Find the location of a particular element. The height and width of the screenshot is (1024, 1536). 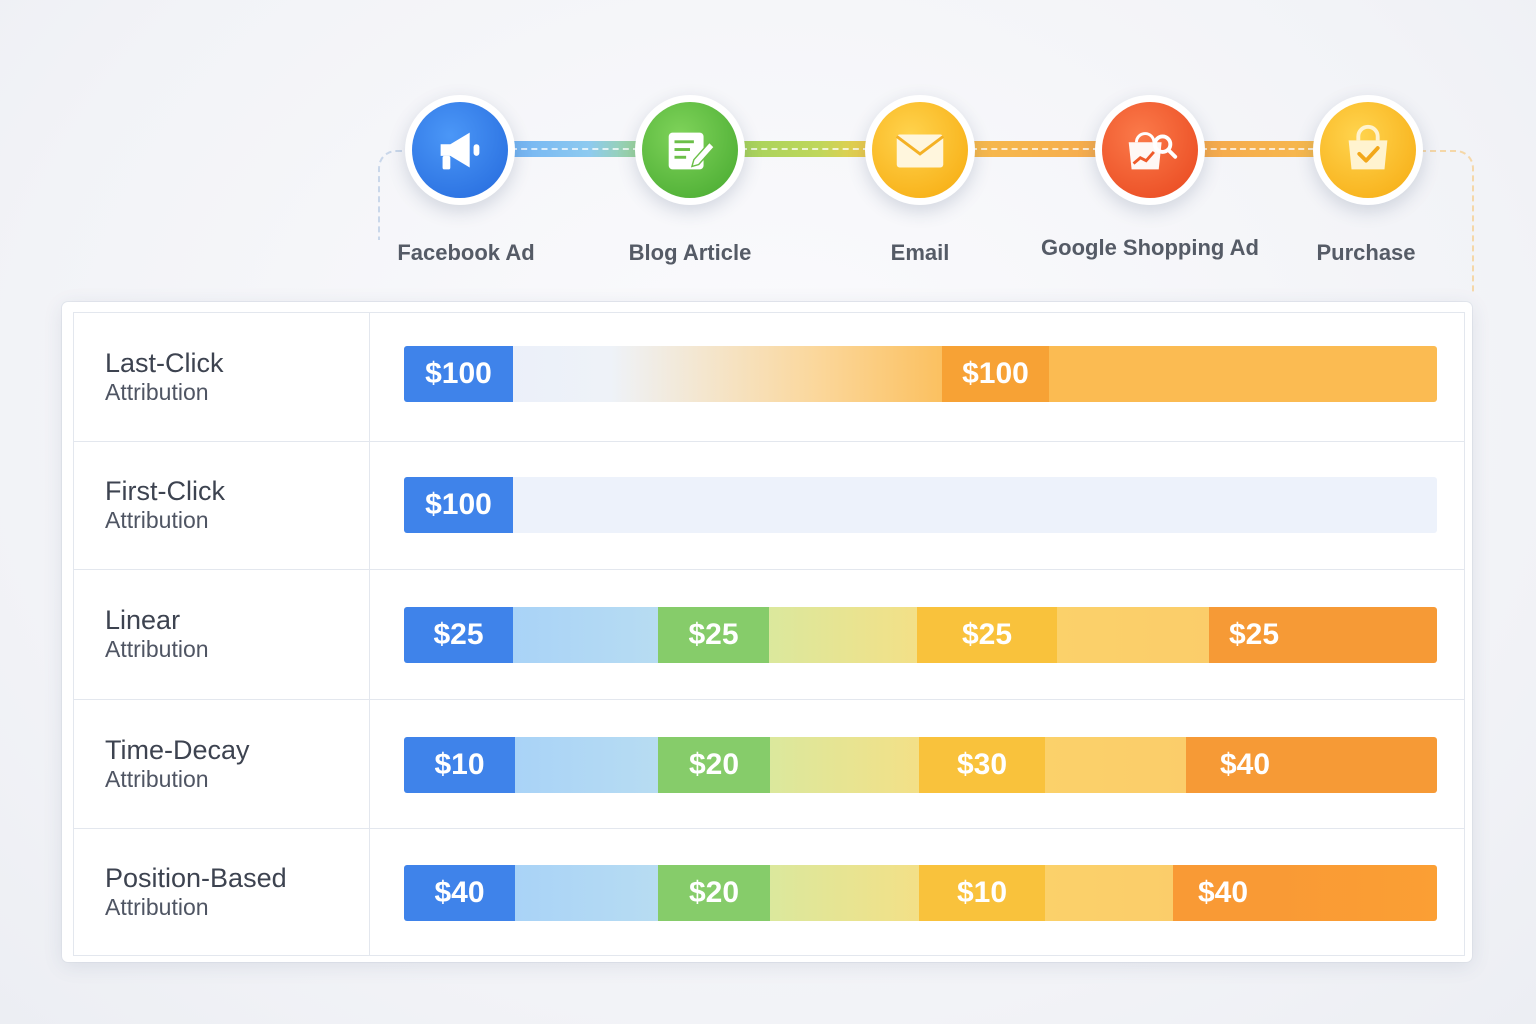

step-label: Email is located at coordinates (920, 252).